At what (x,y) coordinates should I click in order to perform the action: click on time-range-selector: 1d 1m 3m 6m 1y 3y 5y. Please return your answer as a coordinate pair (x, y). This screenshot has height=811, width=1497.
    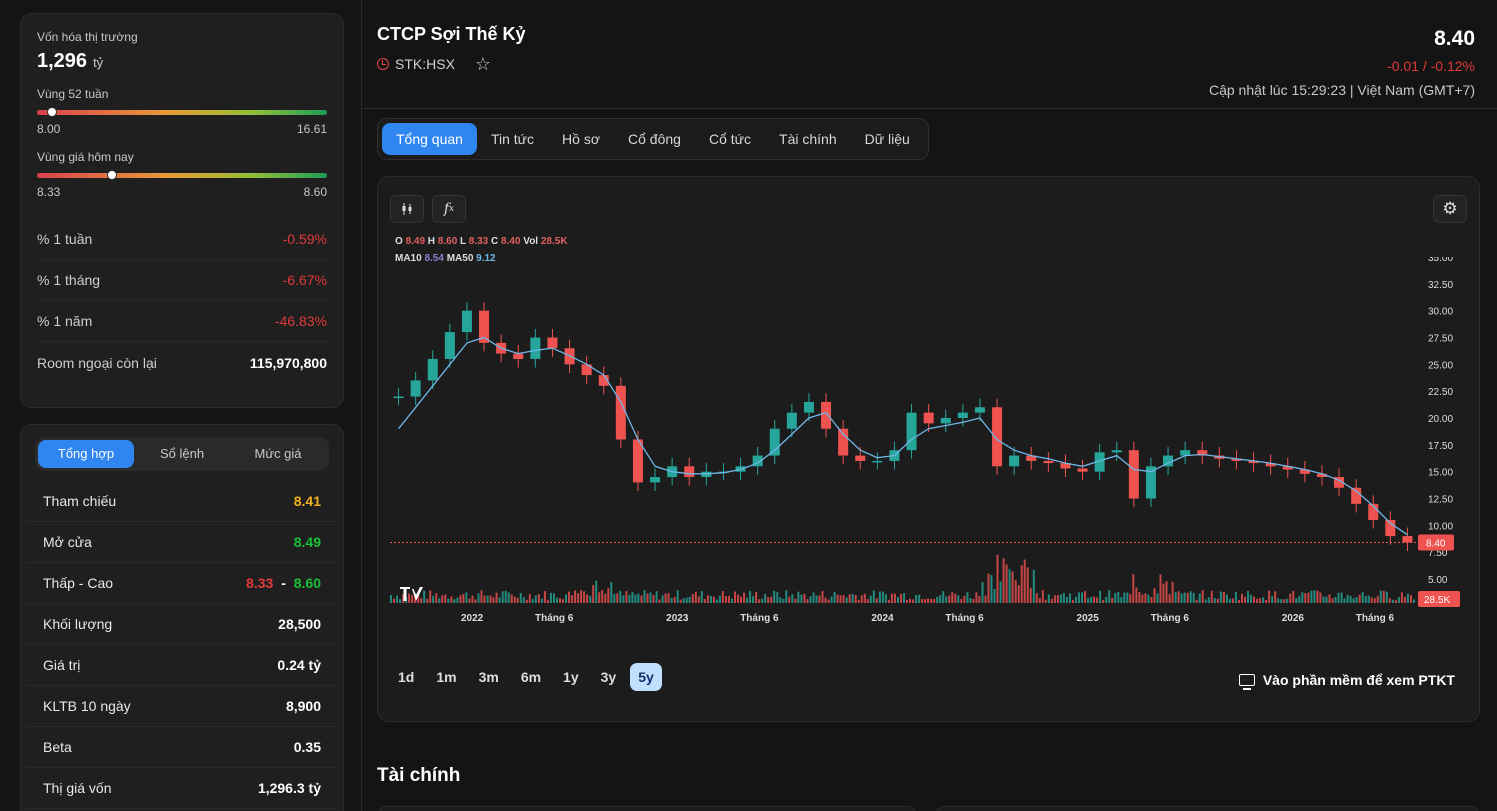
    Looking at the image, I should click on (526, 677).